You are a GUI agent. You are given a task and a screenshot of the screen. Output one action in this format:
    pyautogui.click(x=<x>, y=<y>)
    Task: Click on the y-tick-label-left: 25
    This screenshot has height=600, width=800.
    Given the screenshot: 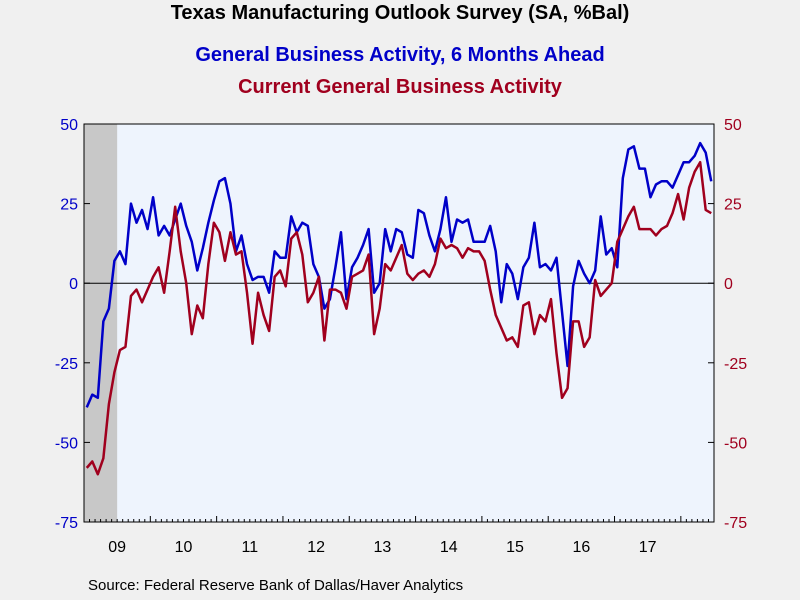 What is the action you would take?
    pyautogui.click(x=69, y=205)
    